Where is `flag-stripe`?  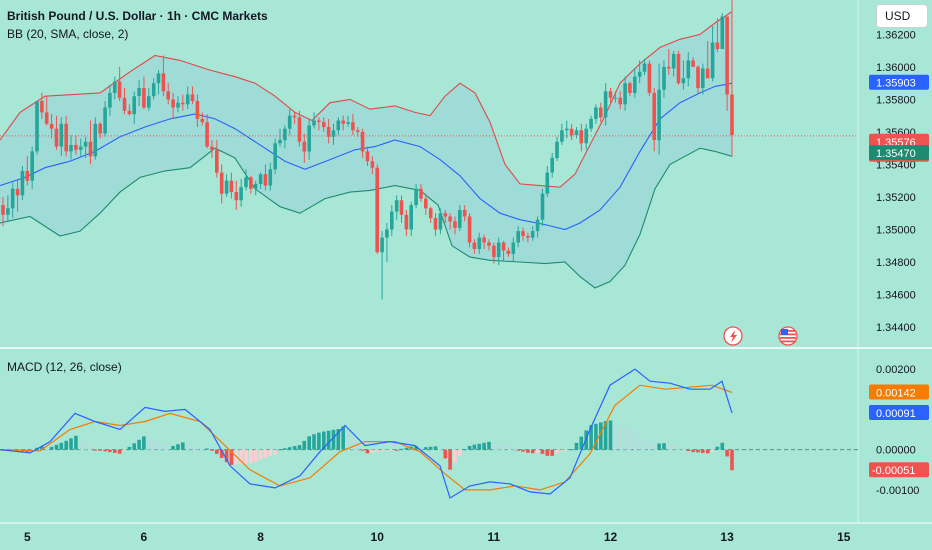
flag-stripe is located at coordinates (788, 341).